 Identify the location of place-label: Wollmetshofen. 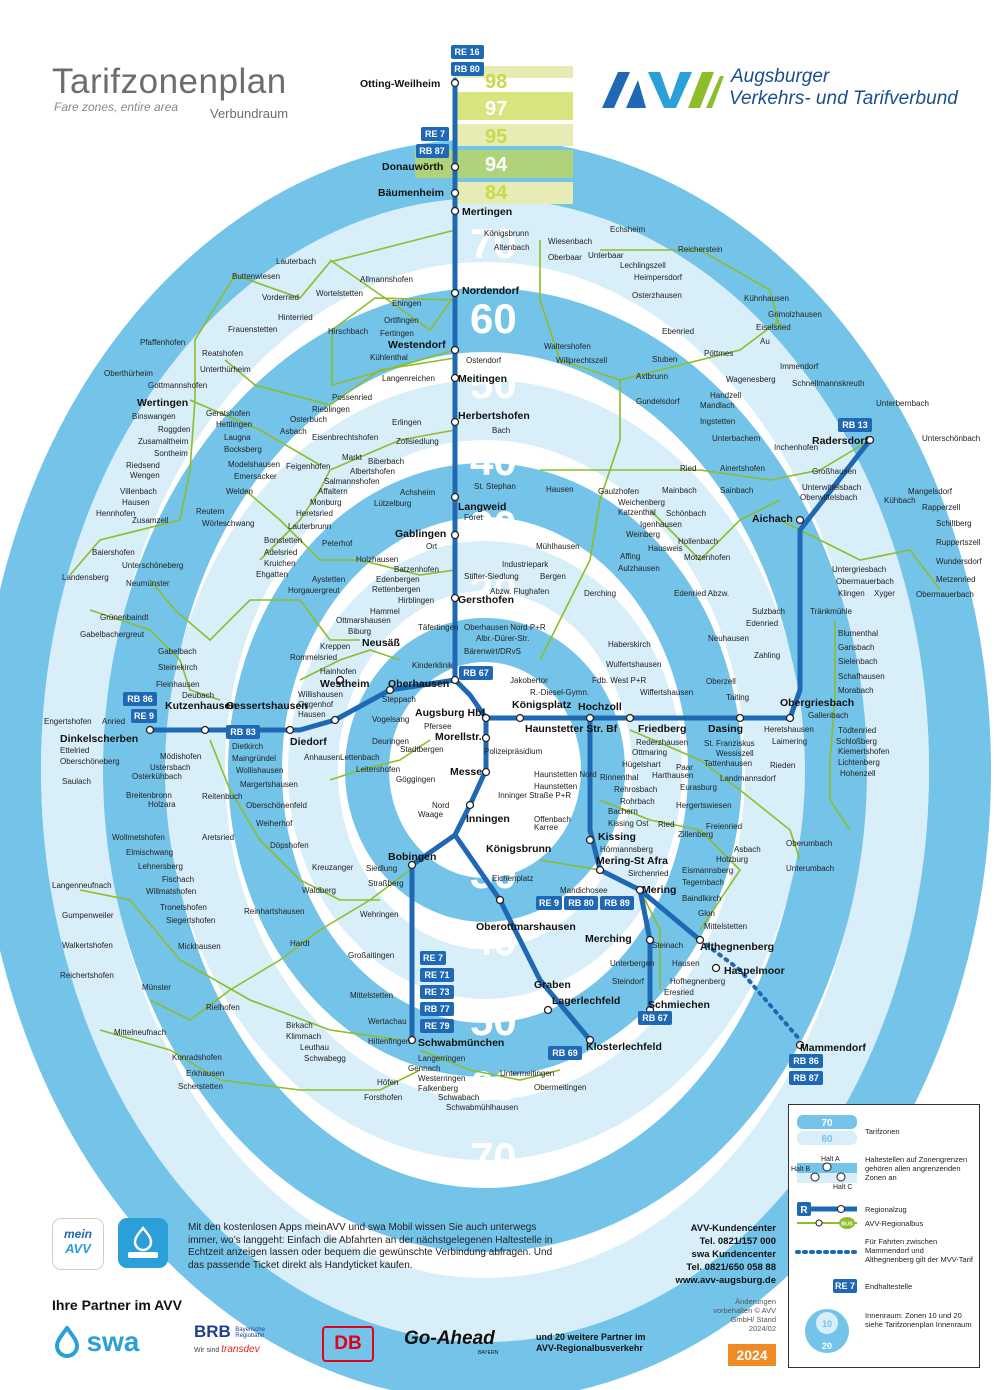
(138, 837).